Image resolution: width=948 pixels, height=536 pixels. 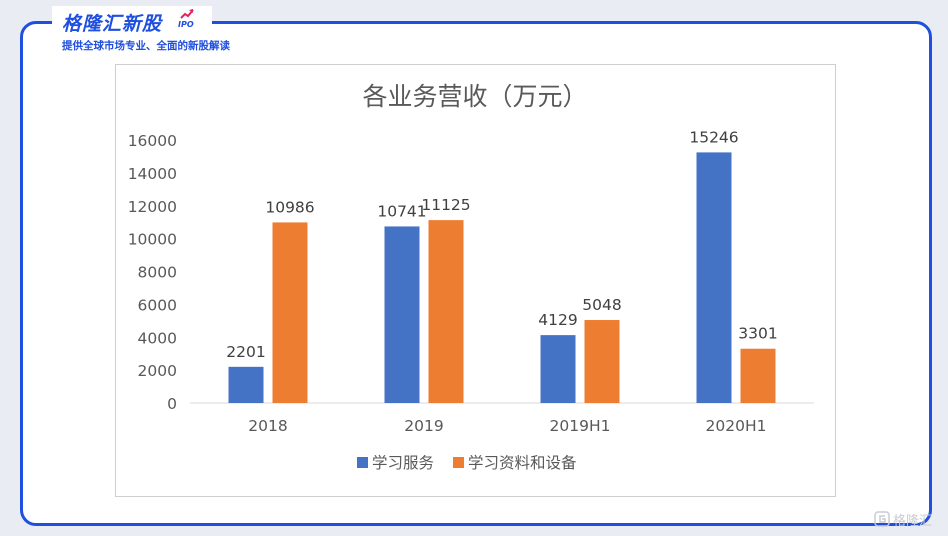 What do you see at coordinates (187, 14) in the screenshot?
I see `trend-arrow-icon` at bounding box center [187, 14].